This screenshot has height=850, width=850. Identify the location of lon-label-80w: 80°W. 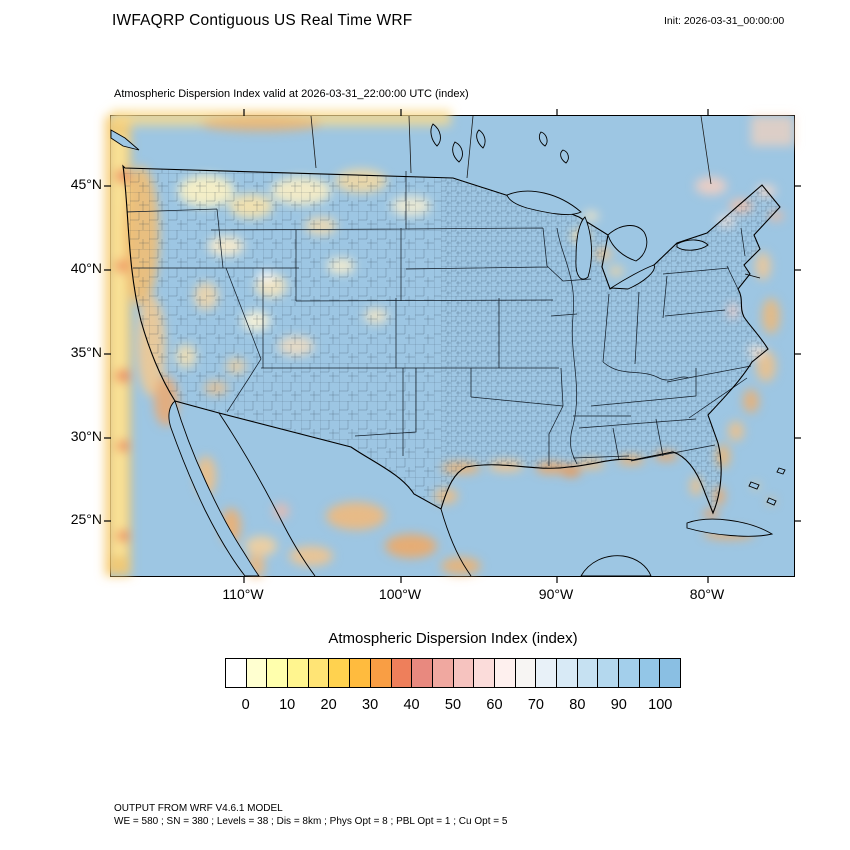
(707, 594).